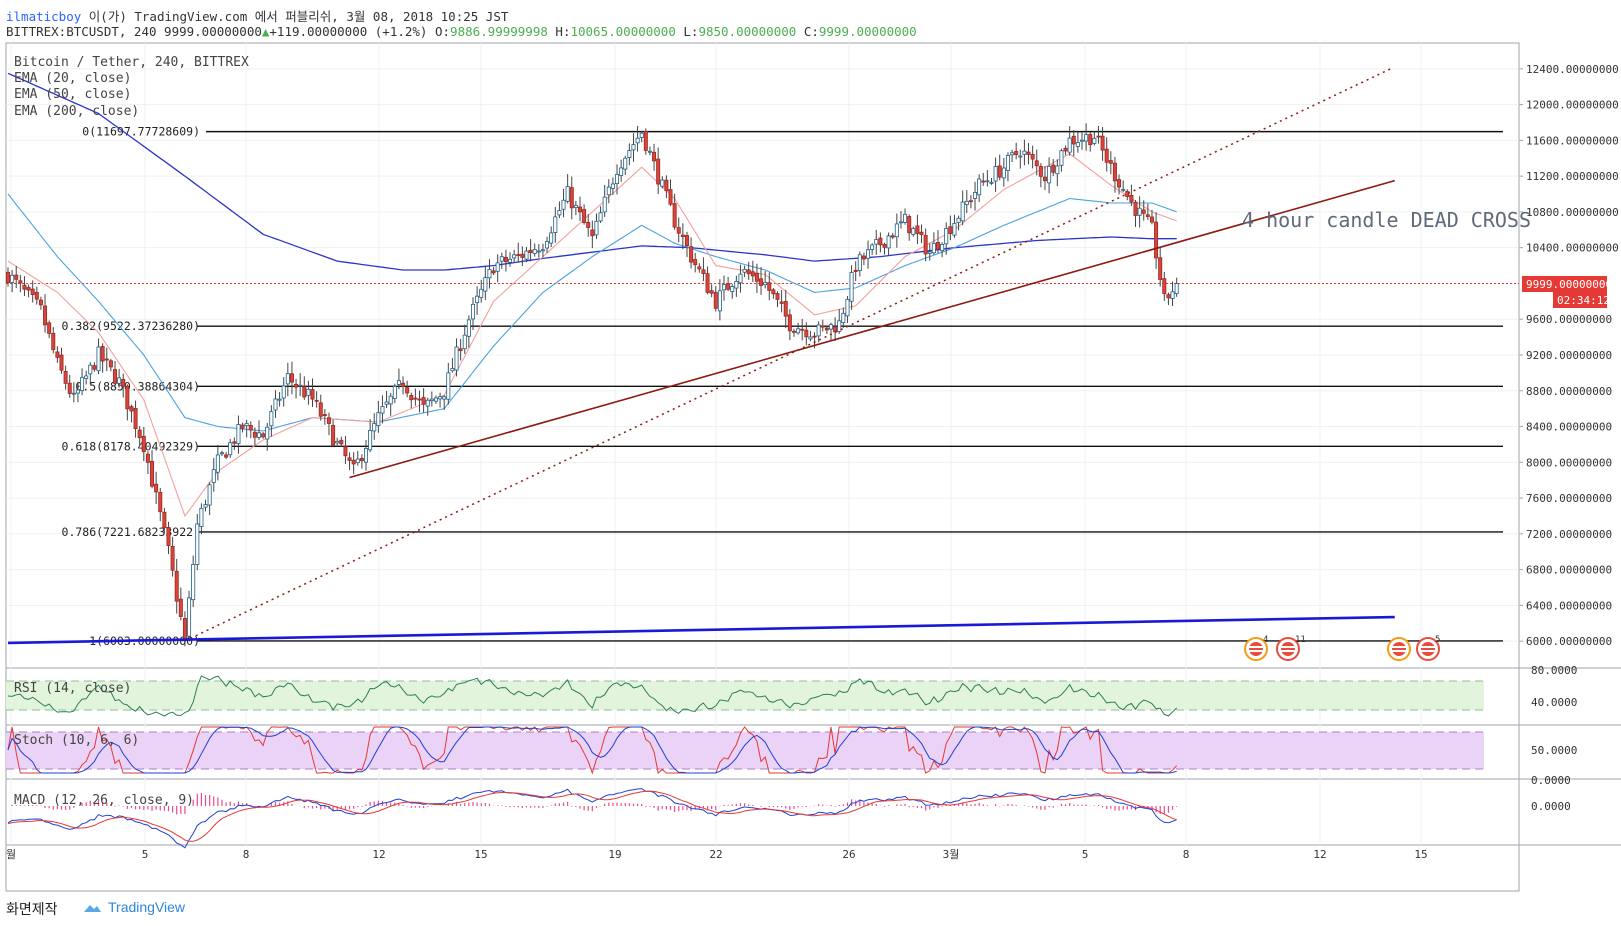 This screenshot has height=926, width=1621. What do you see at coordinates (1386, 220) in the screenshot?
I see `dead-cross-annotation: 4 hour candle DEAD CROSS` at bounding box center [1386, 220].